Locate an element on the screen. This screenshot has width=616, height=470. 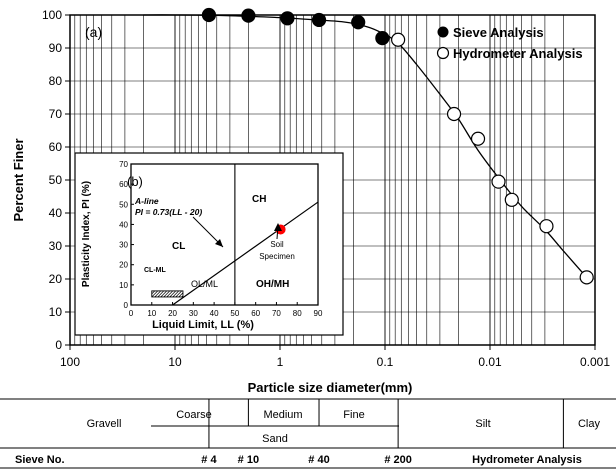
inset-x-tick-label: 30 is located at coordinates (193, 313).